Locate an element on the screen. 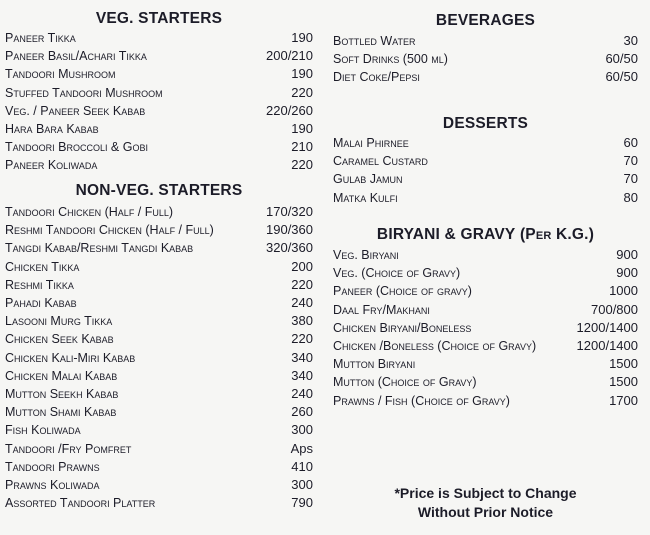 The width and height of the screenshot is (650, 535). menu-item-price: 60/50 is located at coordinates (621, 59).